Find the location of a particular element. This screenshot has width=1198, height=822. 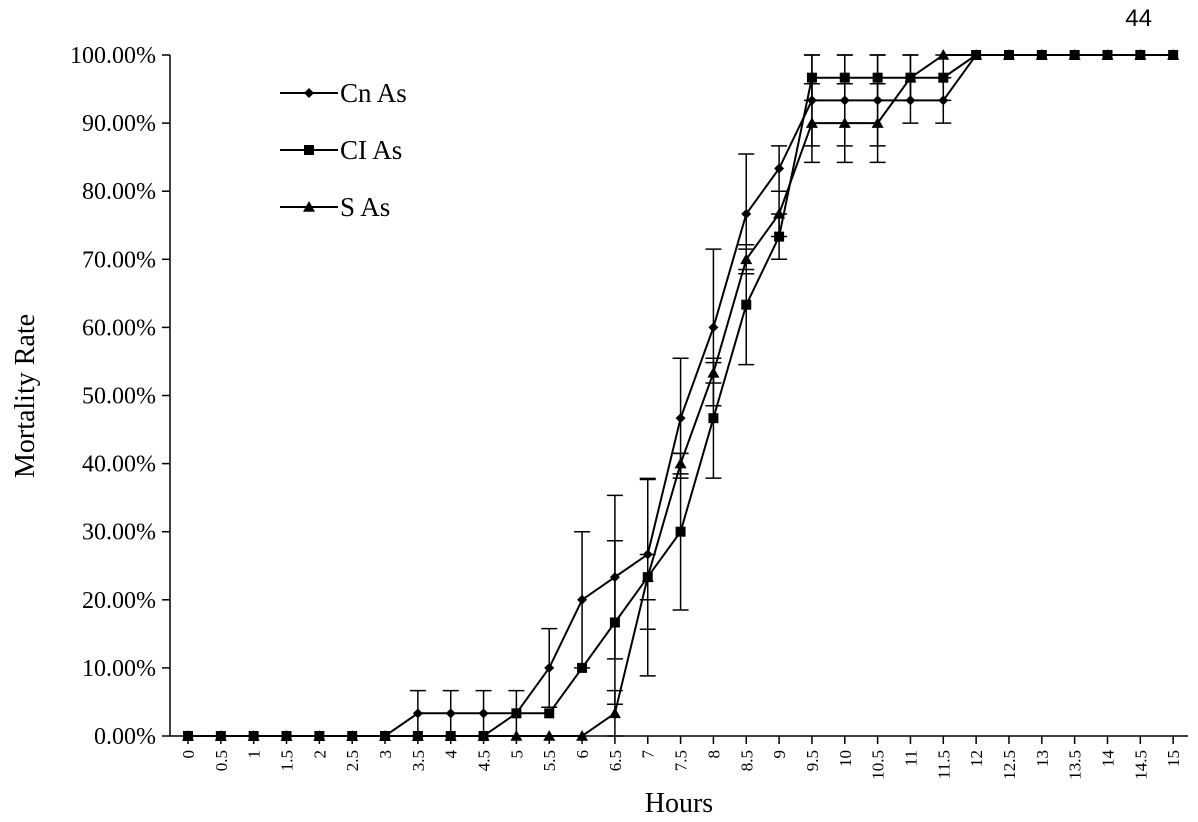

x-tick-label: 14 is located at coordinates (1107, 759).